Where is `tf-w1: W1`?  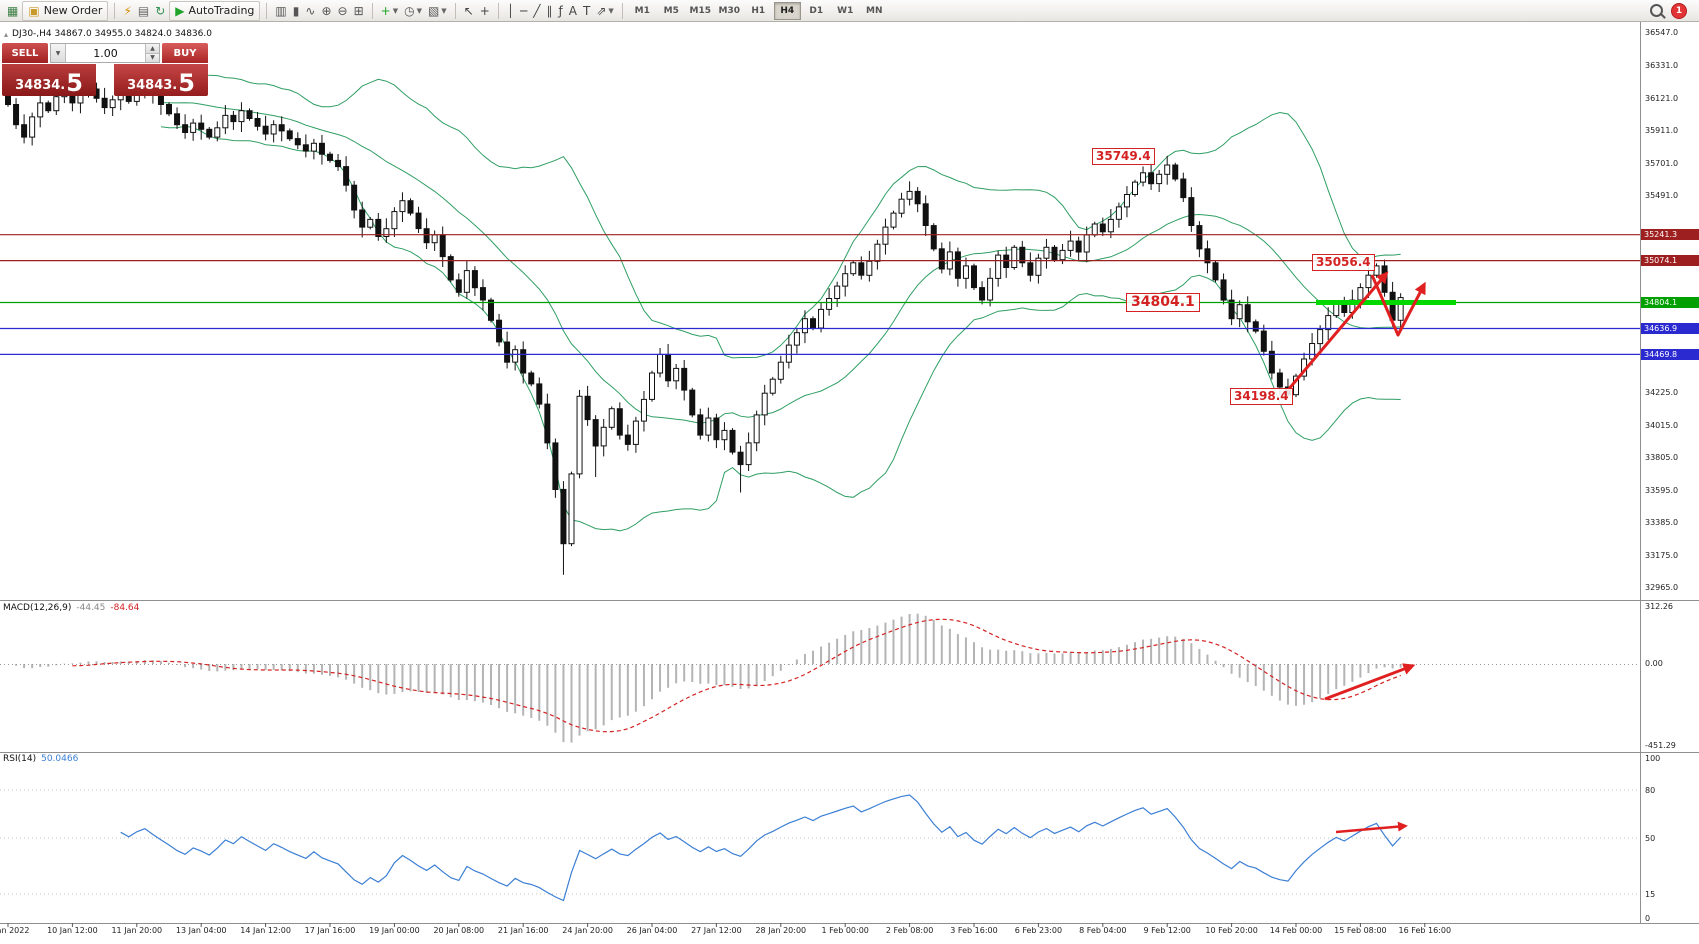
tf-w1: W1 is located at coordinates (845, 10).